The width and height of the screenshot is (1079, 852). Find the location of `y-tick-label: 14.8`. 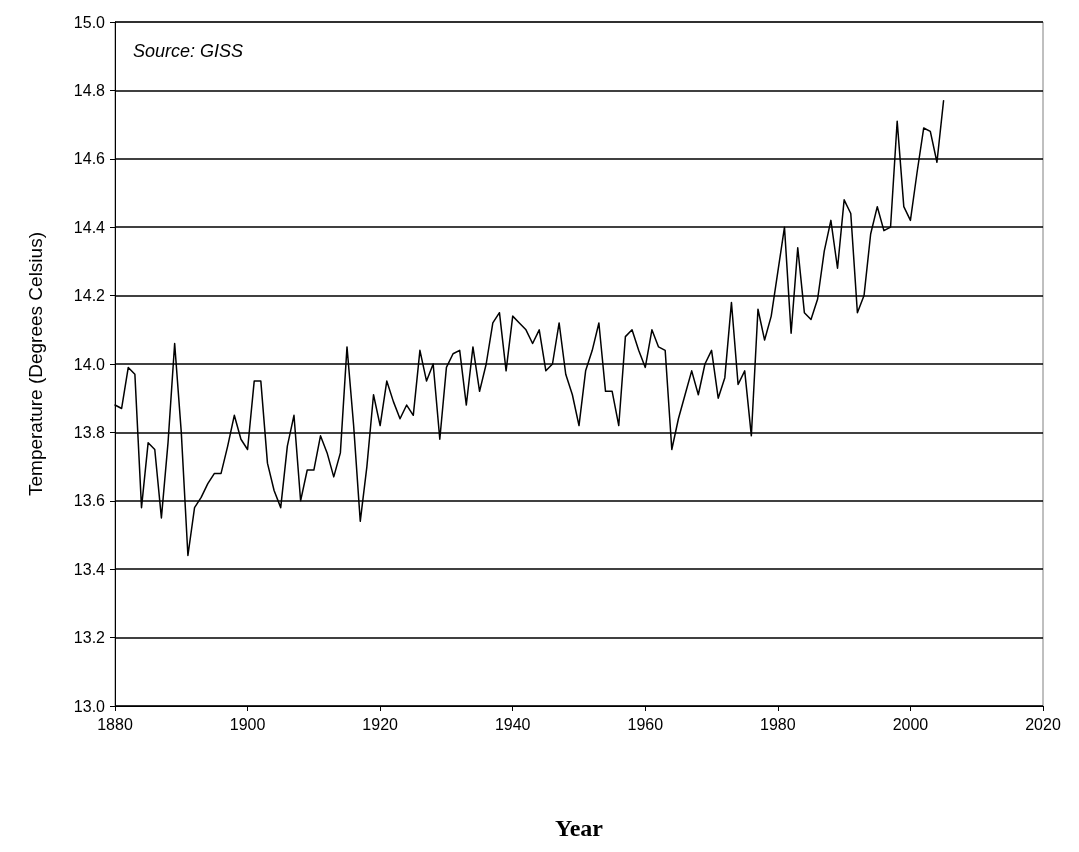

y-tick-label: 14.8 is located at coordinates (89, 90).